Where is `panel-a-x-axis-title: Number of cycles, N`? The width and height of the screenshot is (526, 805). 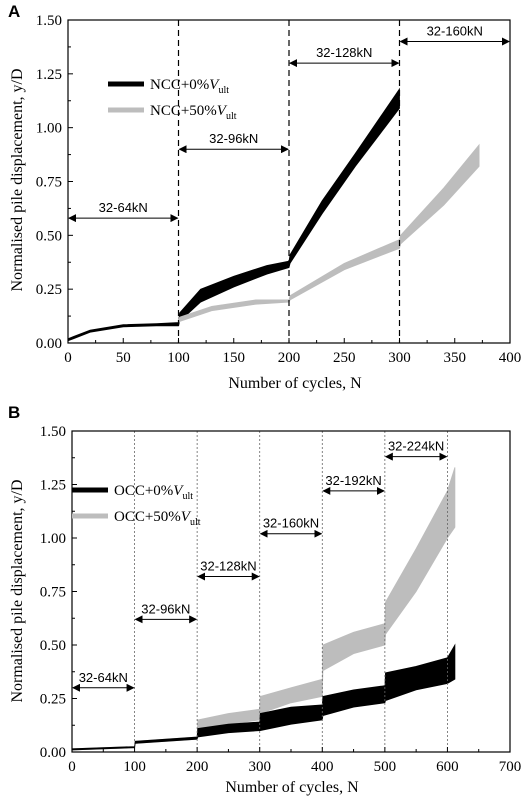 panel-a-x-axis-title: Number of cycles, N is located at coordinates (295, 383).